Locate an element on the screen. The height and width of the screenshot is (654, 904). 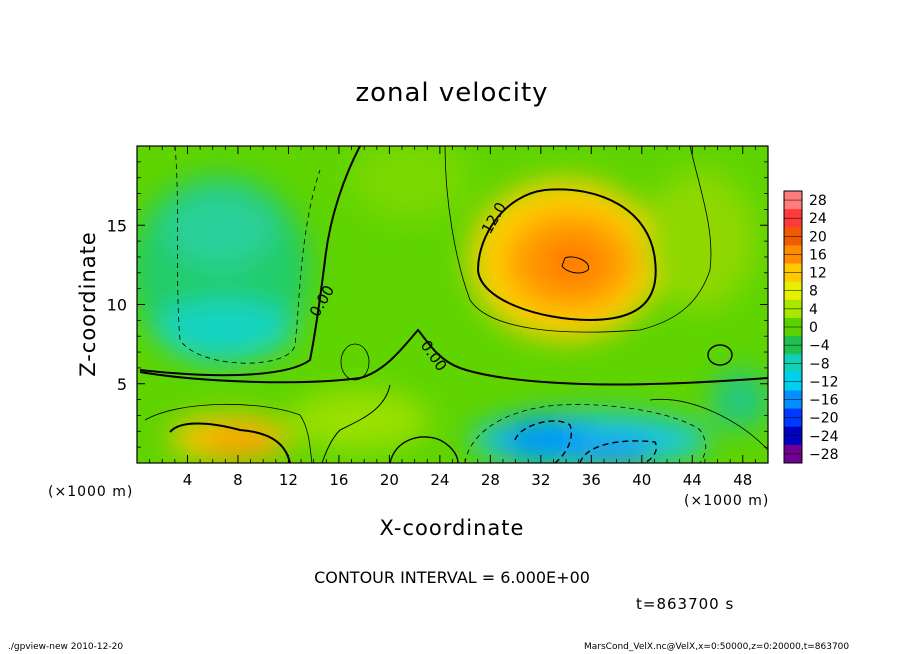
x-tick-label: 48 is located at coordinates (742, 480).